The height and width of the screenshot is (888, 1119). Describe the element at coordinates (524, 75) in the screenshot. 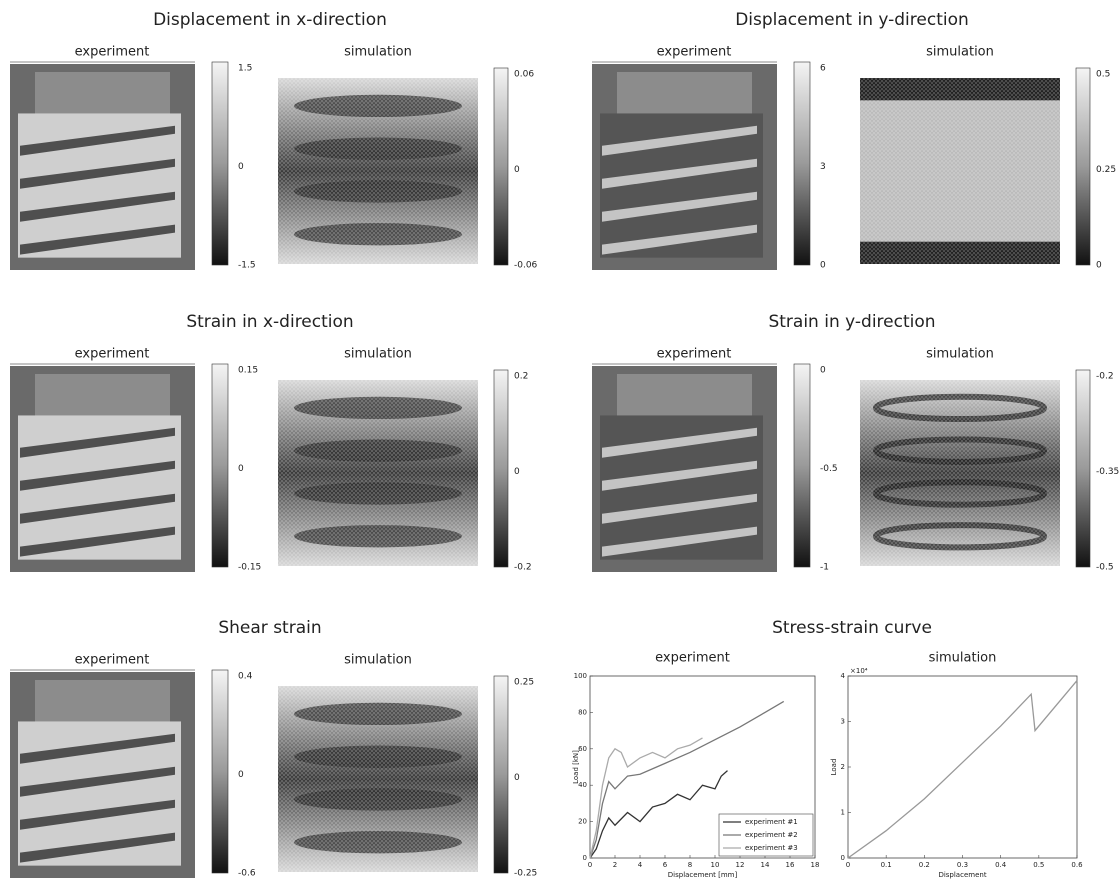

I see `colorbar-label: 0.06` at that location.